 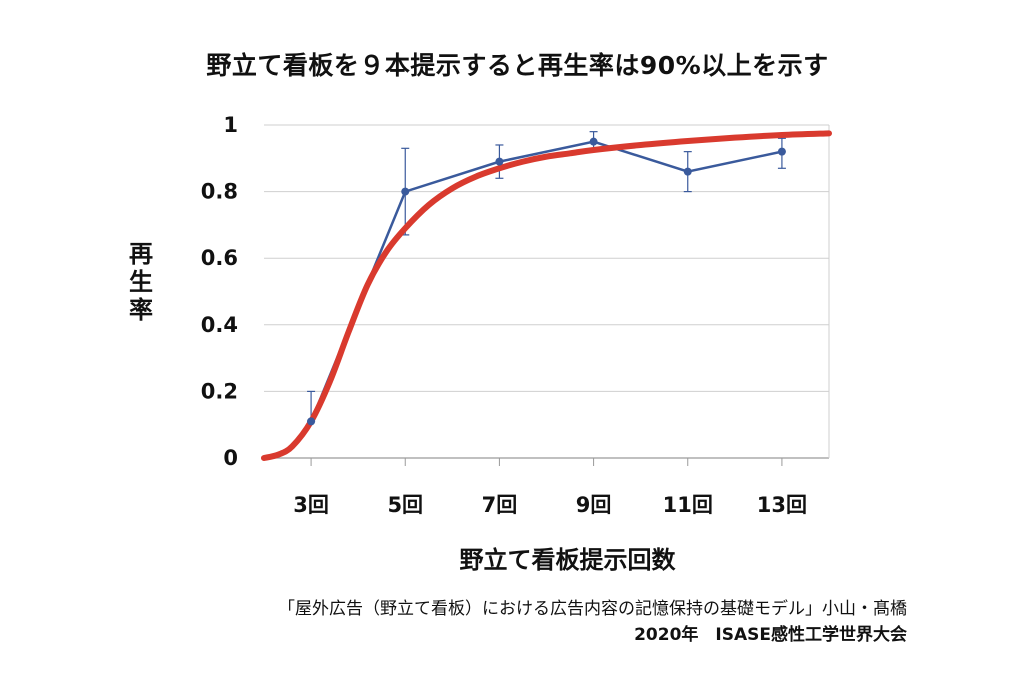 I want to click on y-tick-label: 0.2, so click(x=219, y=391).